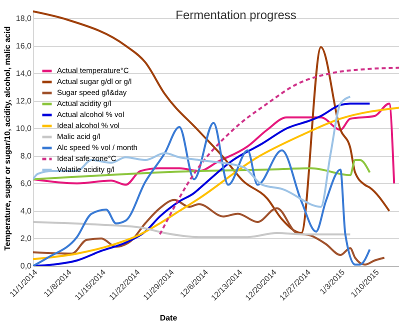  Describe the element at coordinates (7, 138) in the screenshot. I see `y-axis-title: Temperature, sugar or sugar/10, acidity, alcohol, malic acid` at that location.